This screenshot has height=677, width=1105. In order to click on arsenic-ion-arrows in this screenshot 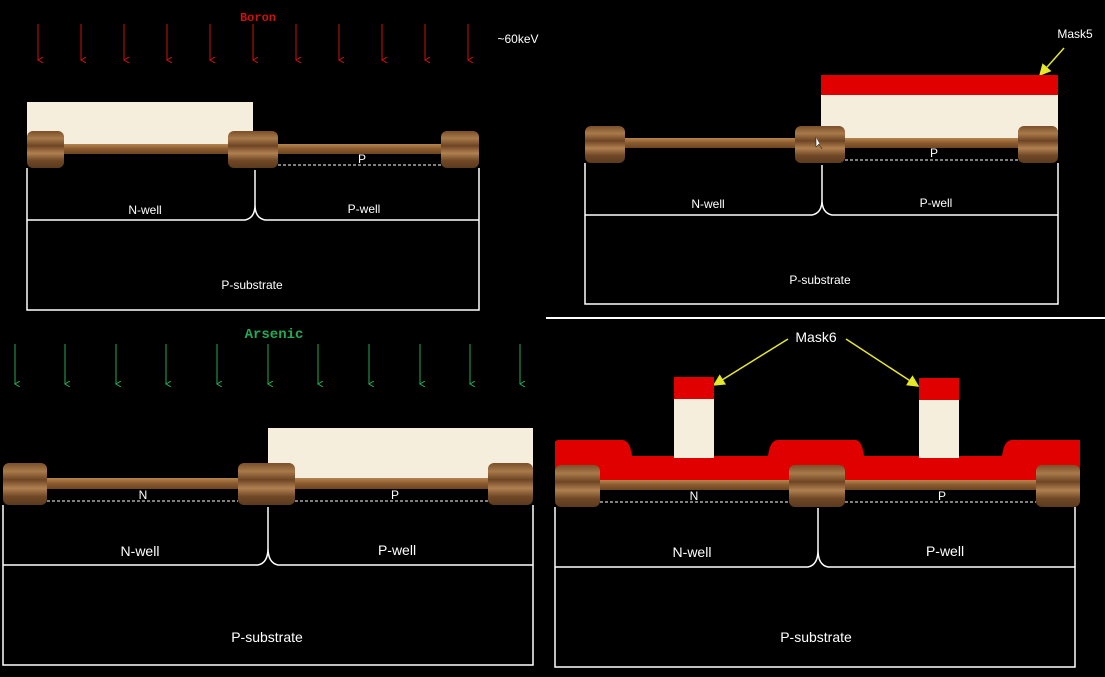, I will do `click(267, 364)`.